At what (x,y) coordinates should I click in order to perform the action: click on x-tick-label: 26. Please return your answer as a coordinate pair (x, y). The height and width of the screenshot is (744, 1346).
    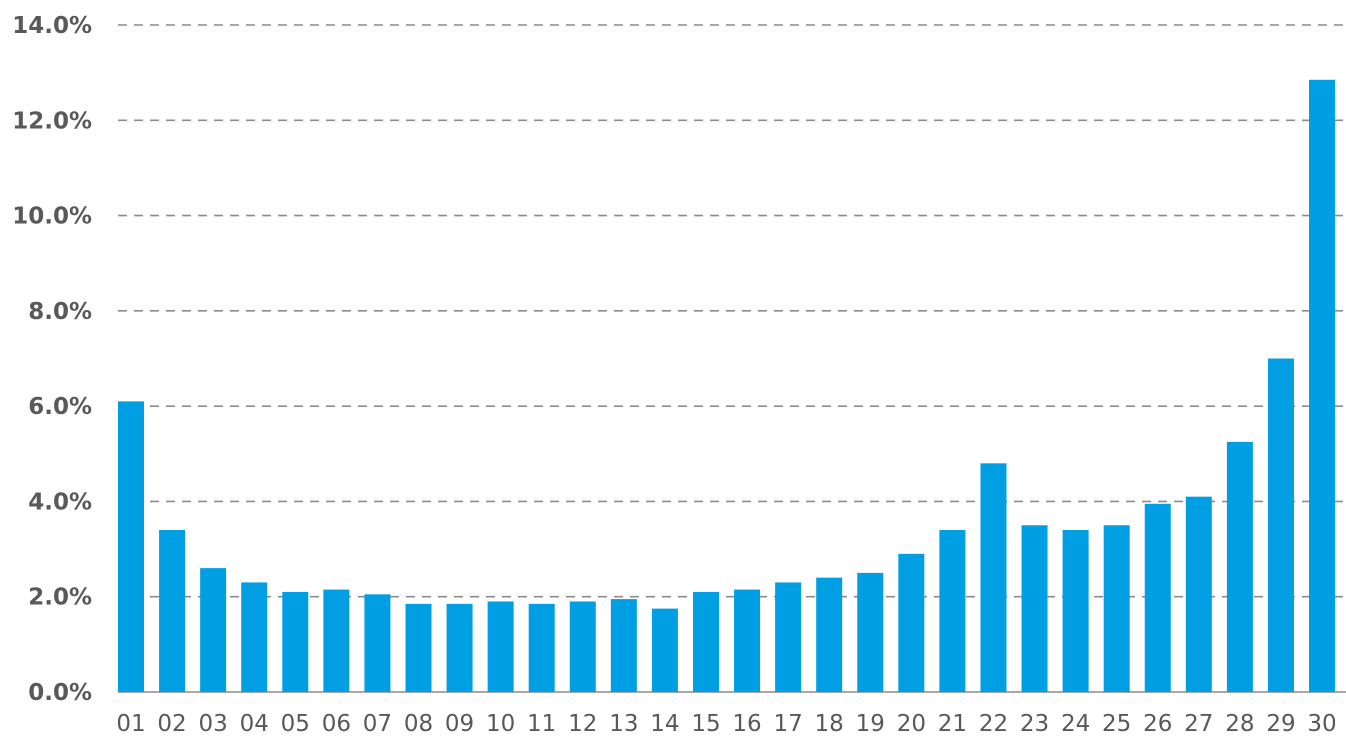
    Looking at the image, I should click on (1157, 724).